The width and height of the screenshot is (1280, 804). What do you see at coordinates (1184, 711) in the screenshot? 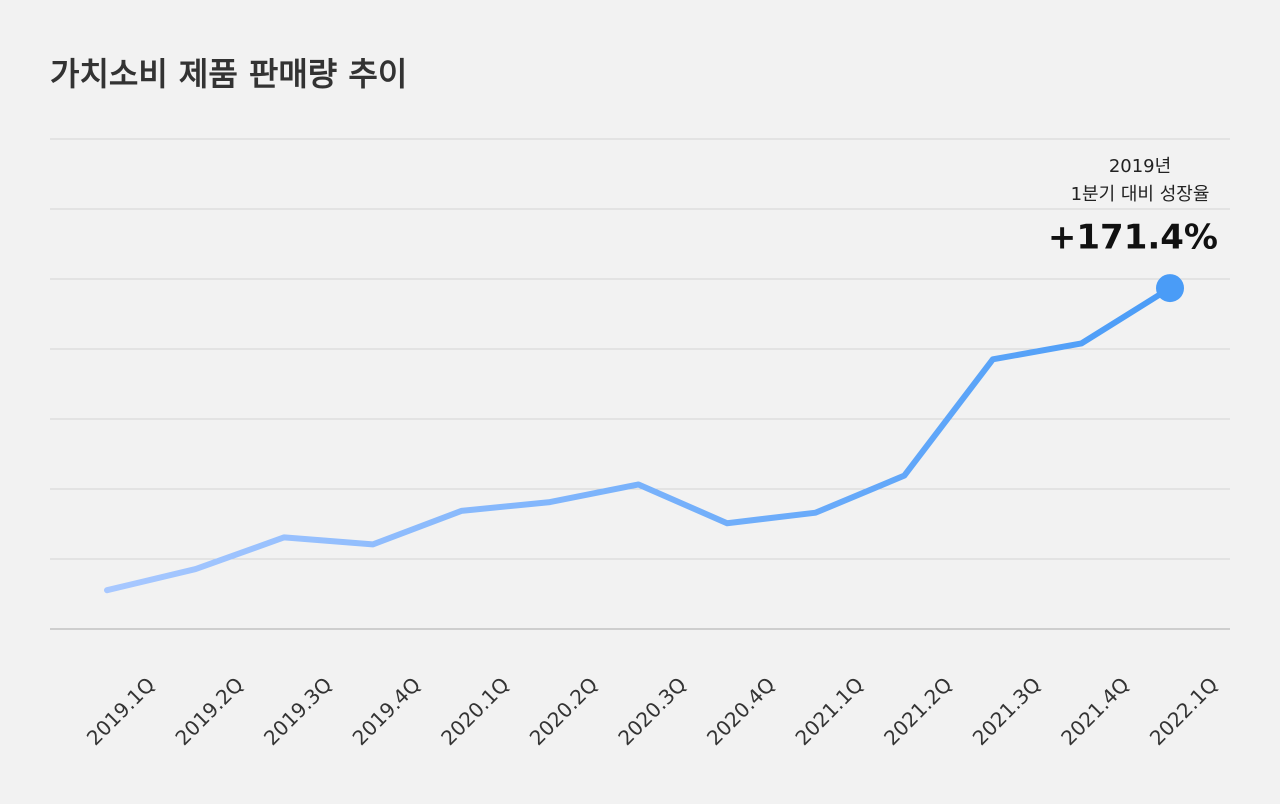
I see `x-tick-label: 2022.1Q` at bounding box center [1184, 711].